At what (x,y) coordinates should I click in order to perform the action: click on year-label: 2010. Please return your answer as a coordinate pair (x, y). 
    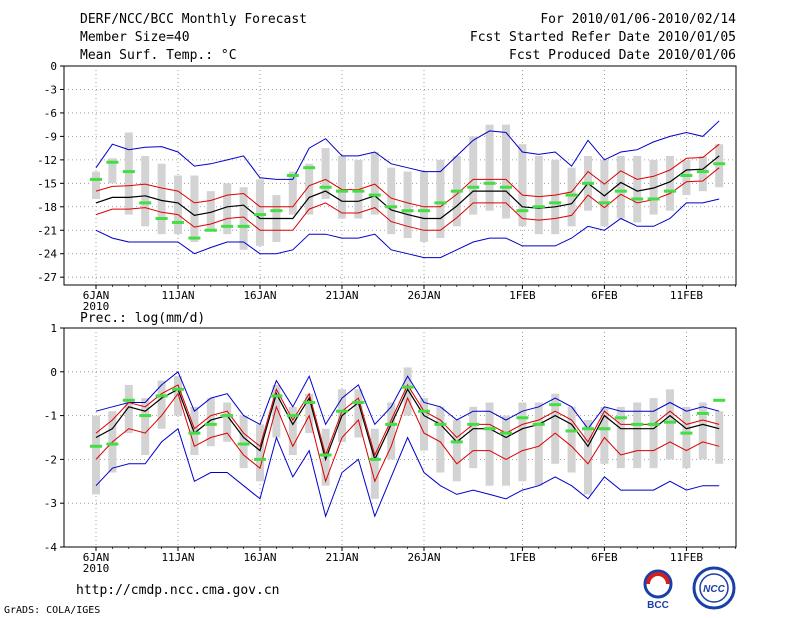
    Looking at the image, I should click on (96, 568).